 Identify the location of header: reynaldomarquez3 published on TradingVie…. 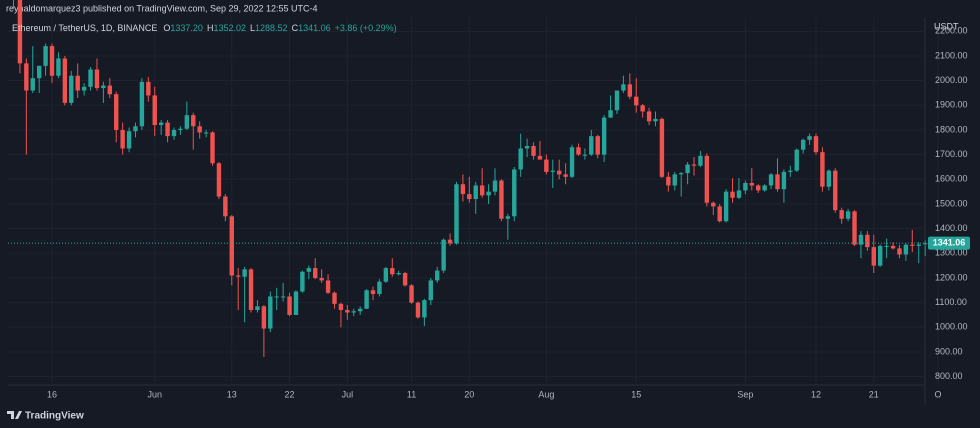
(162, 8).